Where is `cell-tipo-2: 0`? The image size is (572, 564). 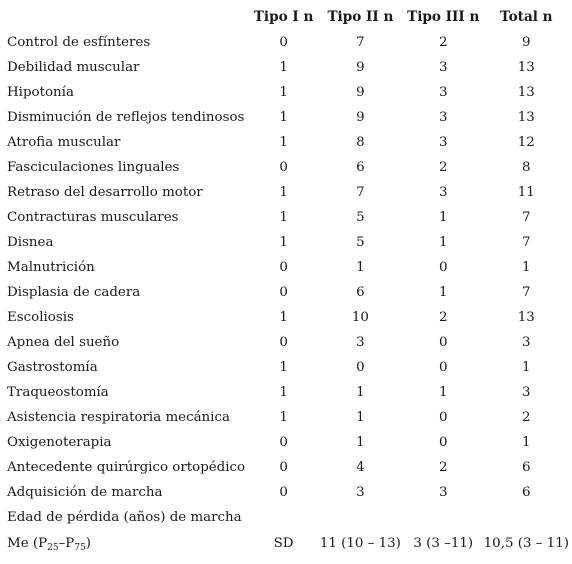
cell-tipo-2: 0 is located at coordinates (360, 367).